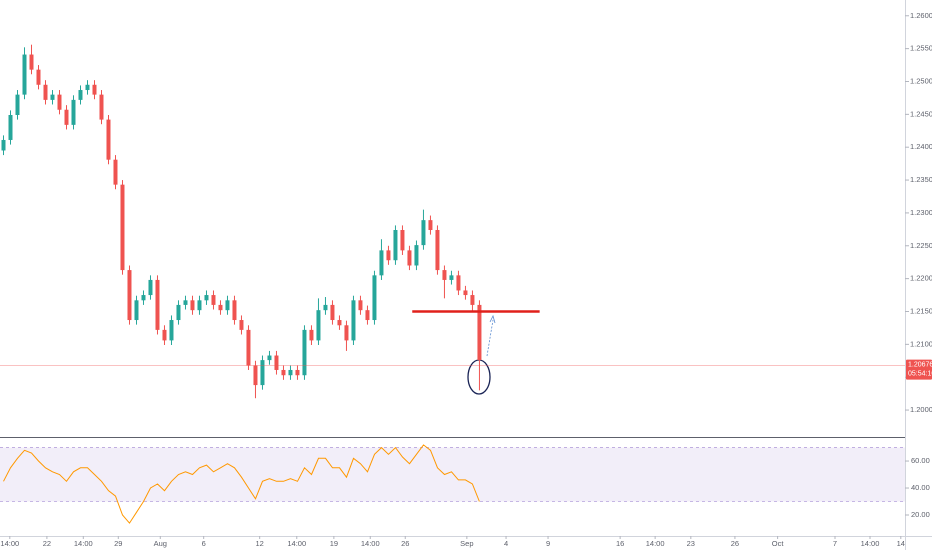 The width and height of the screenshot is (932, 550). I want to click on arrow-head, so click(492, 319).